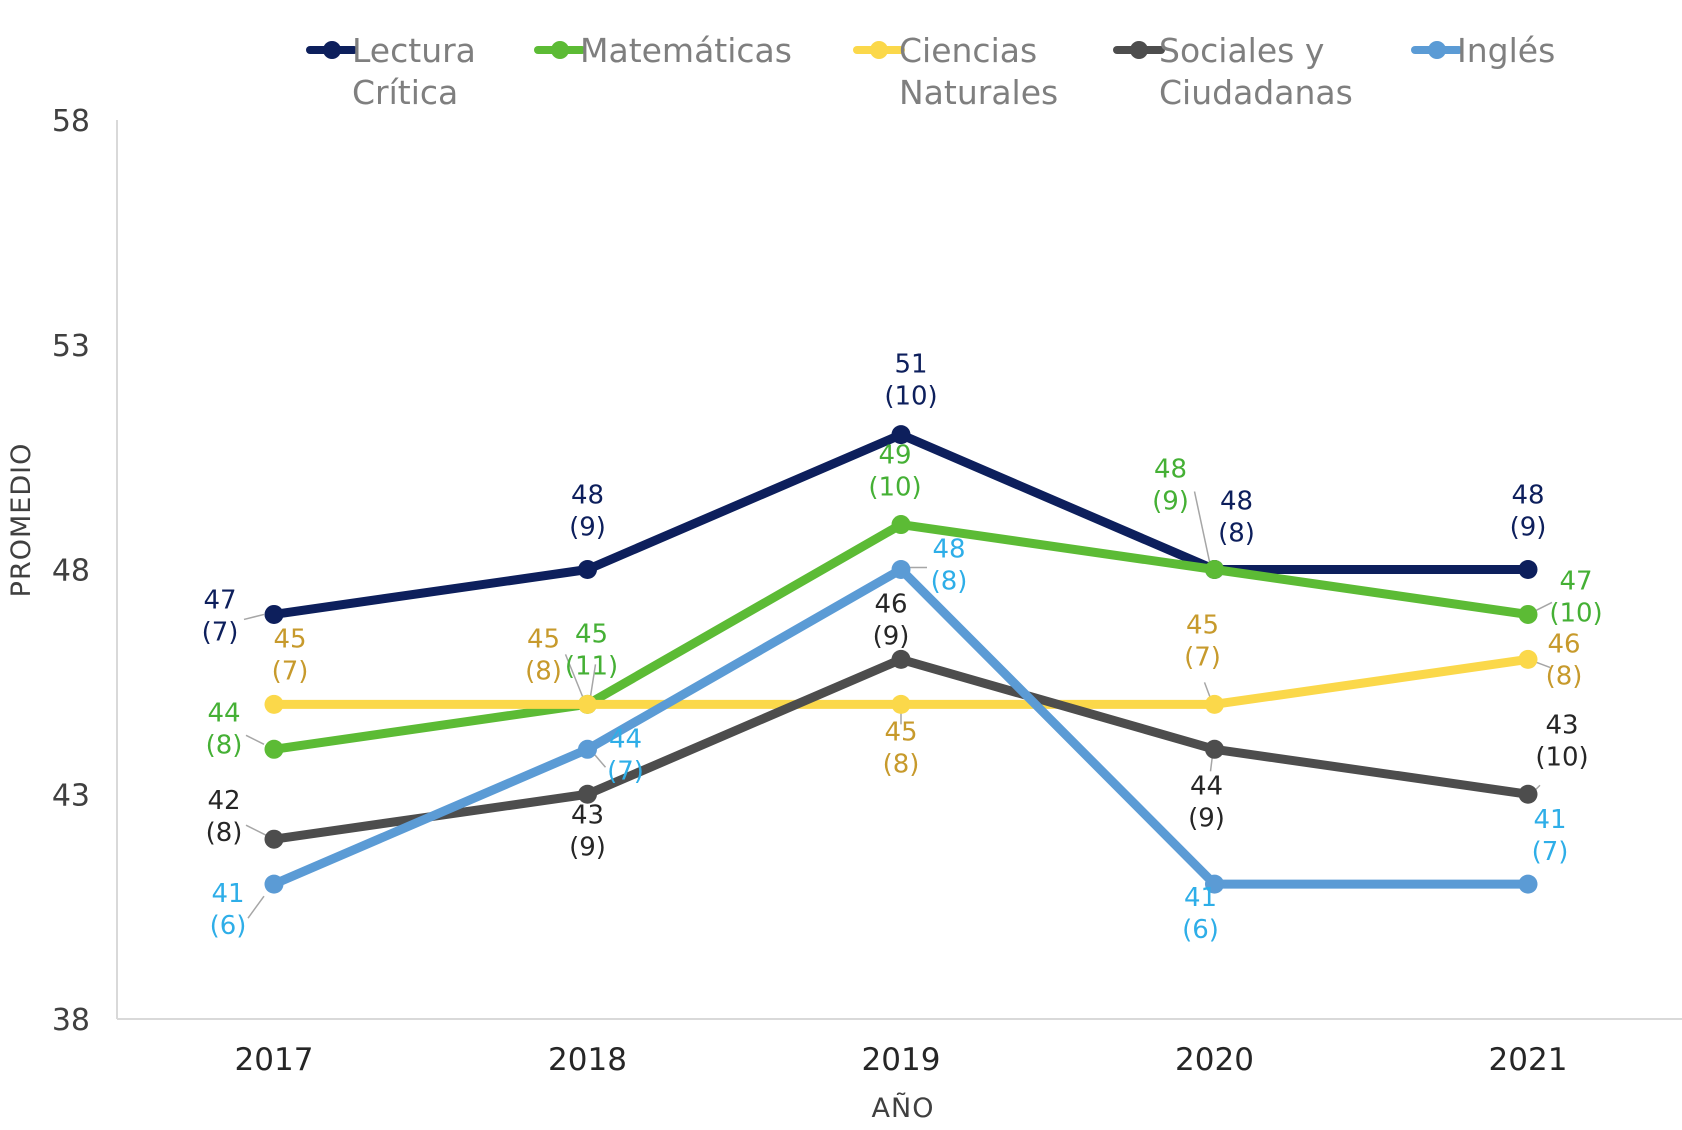  What do you see at coordinates (71, 795) in the screenshot?
I see `y-tick-label: 43` at bounding box center [71, 795].